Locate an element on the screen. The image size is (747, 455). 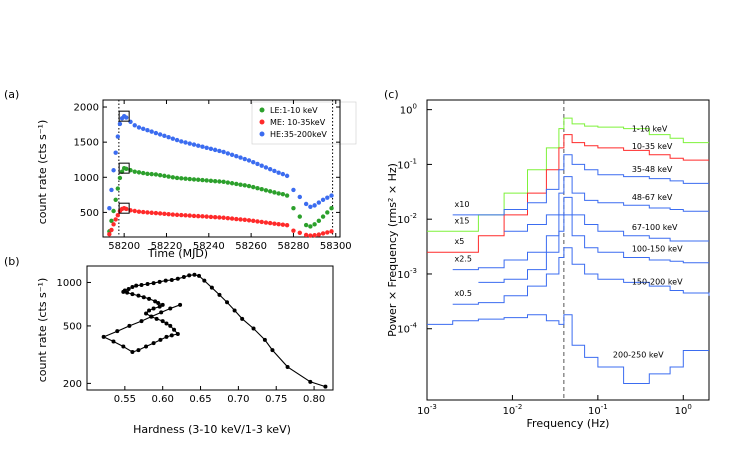
chart-c-ytick-label: 10⁻³ is located at coordinates (407, 274).